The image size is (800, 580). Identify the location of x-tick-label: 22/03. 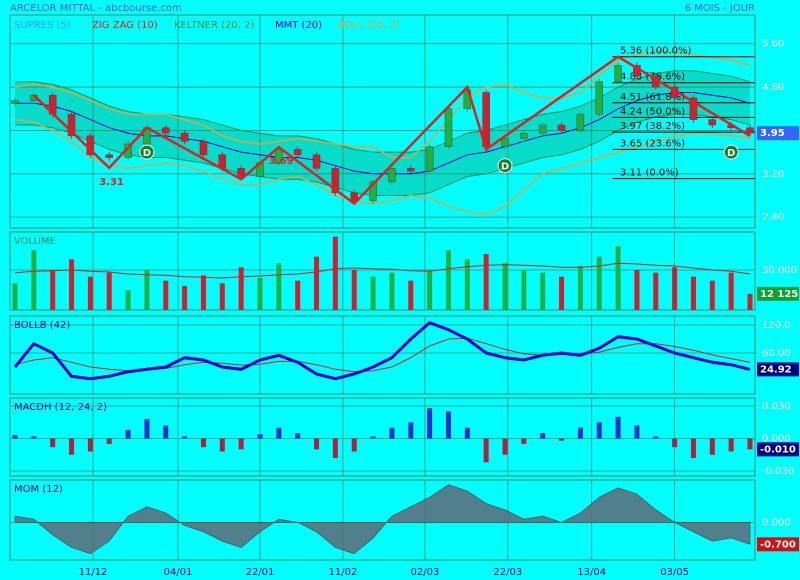
(507, 572).